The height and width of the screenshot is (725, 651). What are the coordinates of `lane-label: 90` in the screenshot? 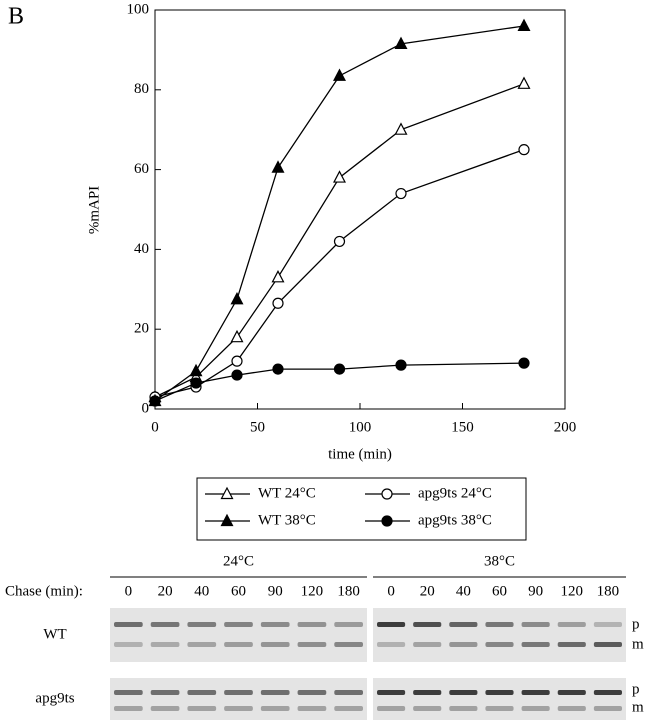 It's located at (535, 591).